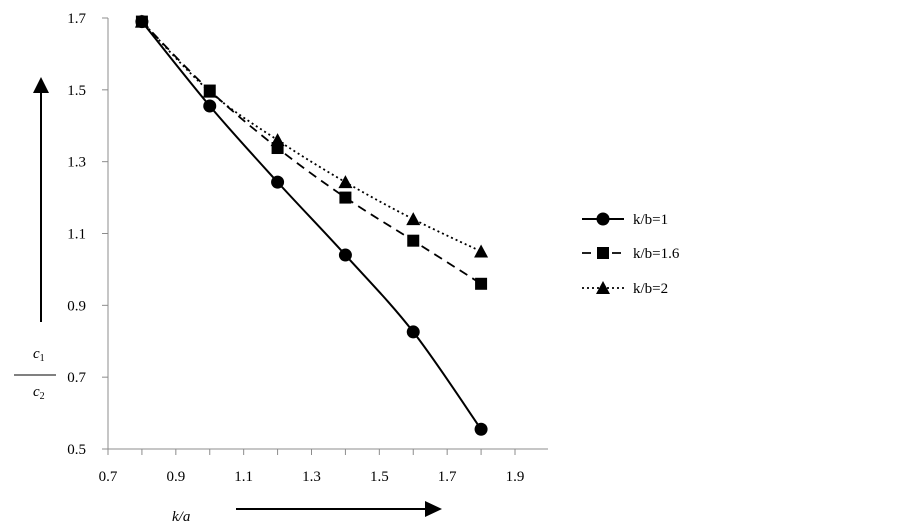 The image size is (902, 532). I want to click on y-tick-label: 0.9, so click(76, 306).